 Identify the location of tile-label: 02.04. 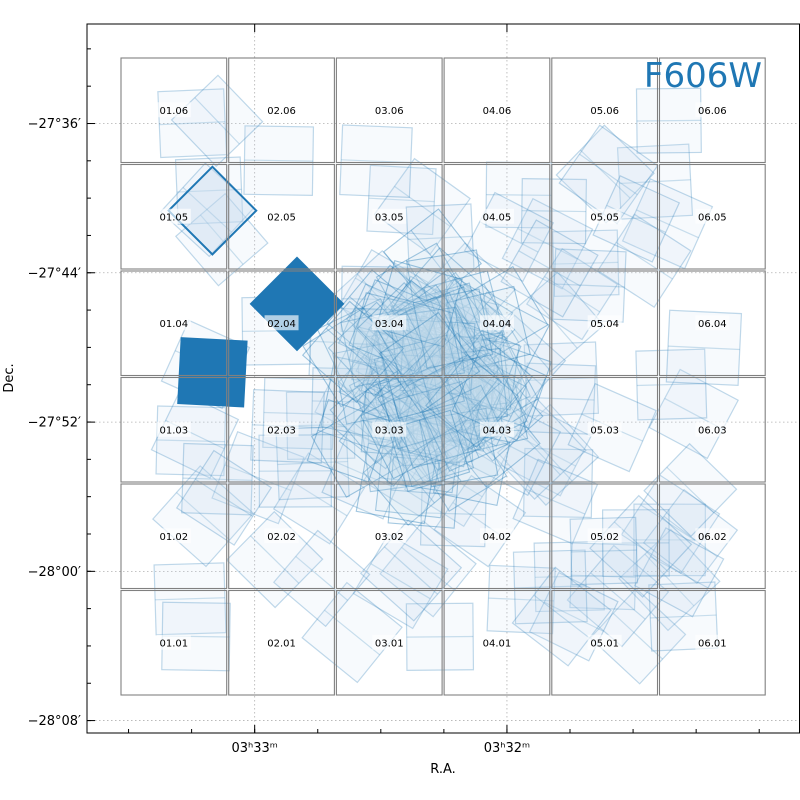
(281, 324).